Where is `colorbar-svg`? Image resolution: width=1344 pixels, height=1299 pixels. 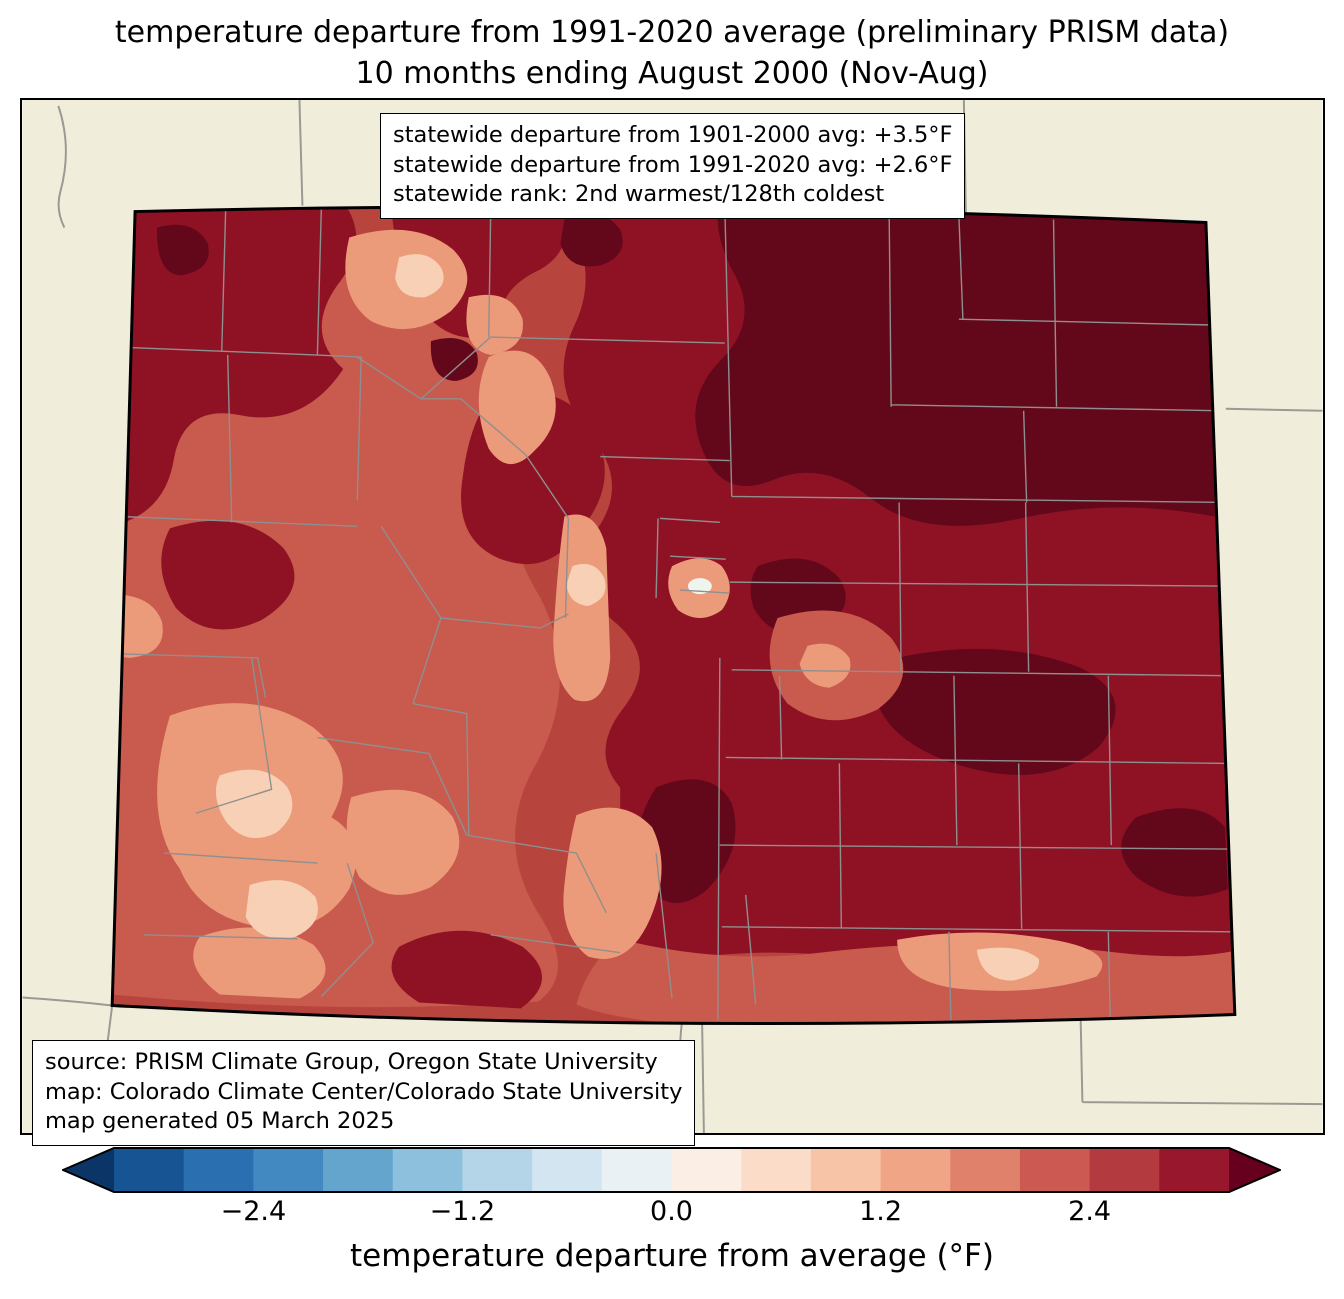 colorbar-svg is located at coordinates (671, 1170).